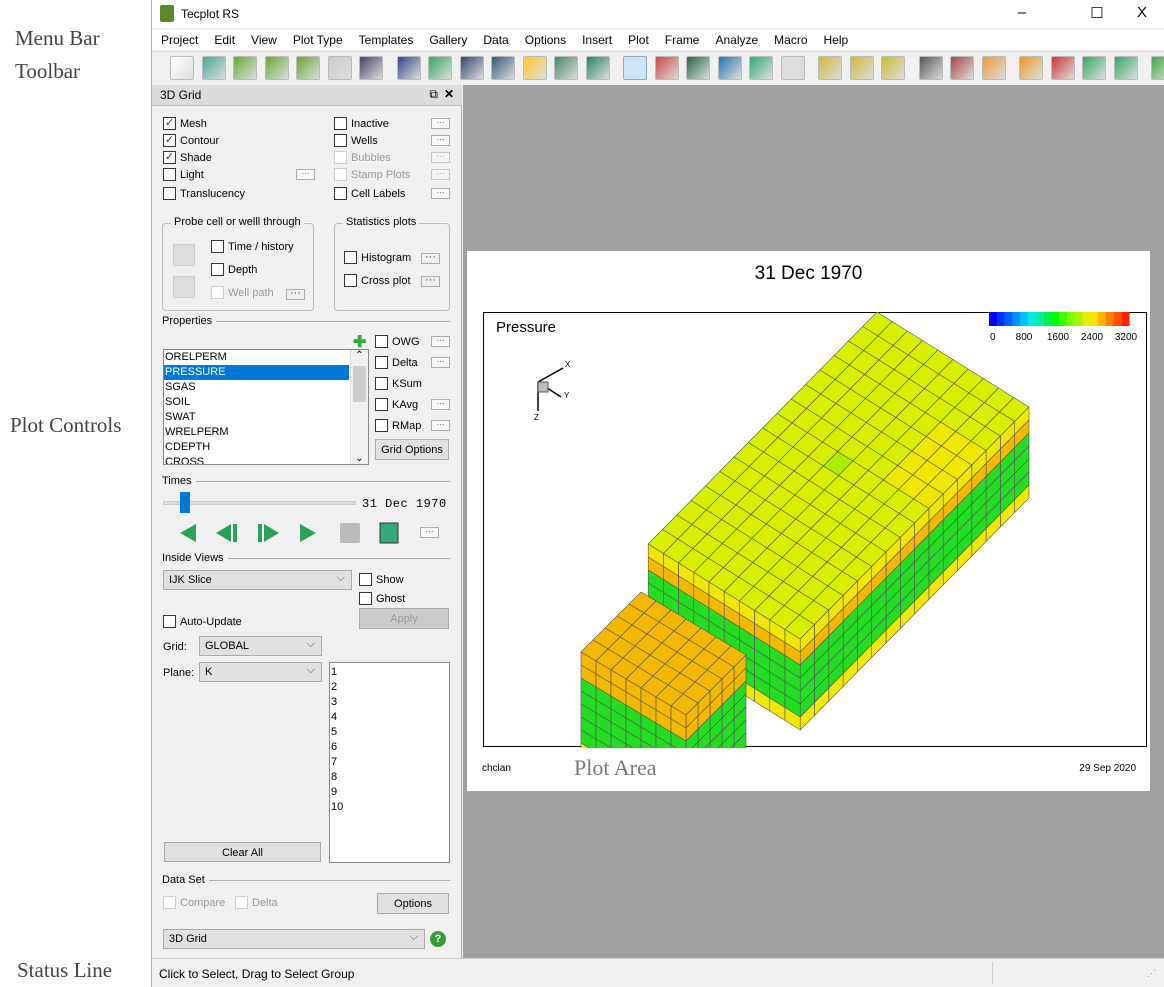 The width and height of the screenshot is (1164, 987). I want to click on menu-help: Help, so click(836, 40).